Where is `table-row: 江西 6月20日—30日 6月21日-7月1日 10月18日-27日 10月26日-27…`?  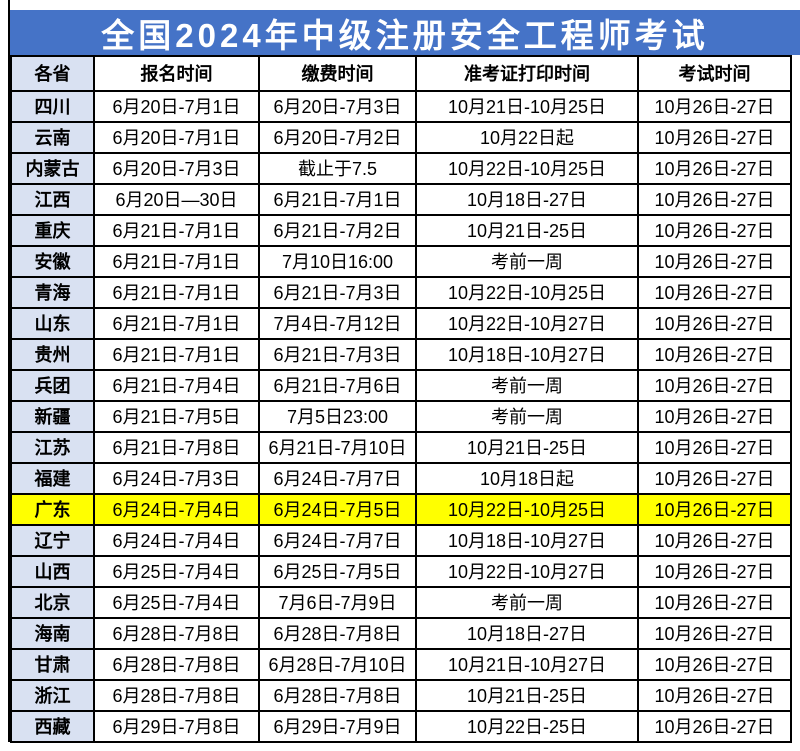 table-row: 江西 6月20日—30日 6月21日-7月1日 10月18日-27日 10月26日-27… is located at coordinates (401, 199).